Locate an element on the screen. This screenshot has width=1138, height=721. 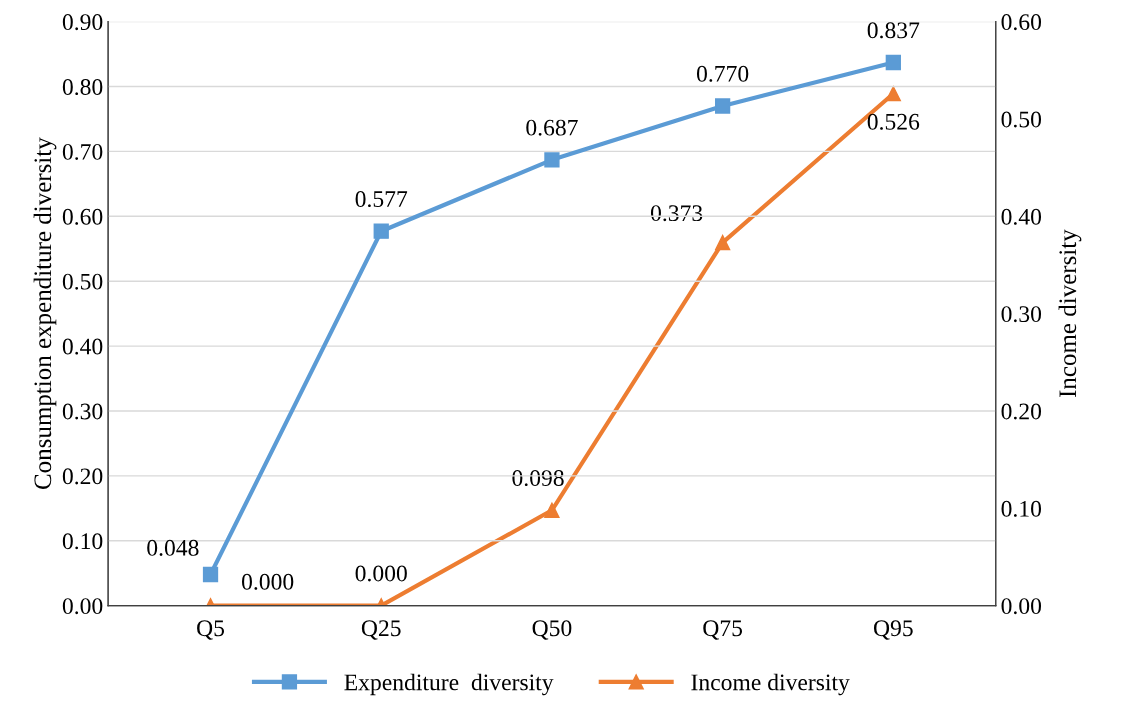
x-tick-label: Q5 is located at coordinates (211, 630).